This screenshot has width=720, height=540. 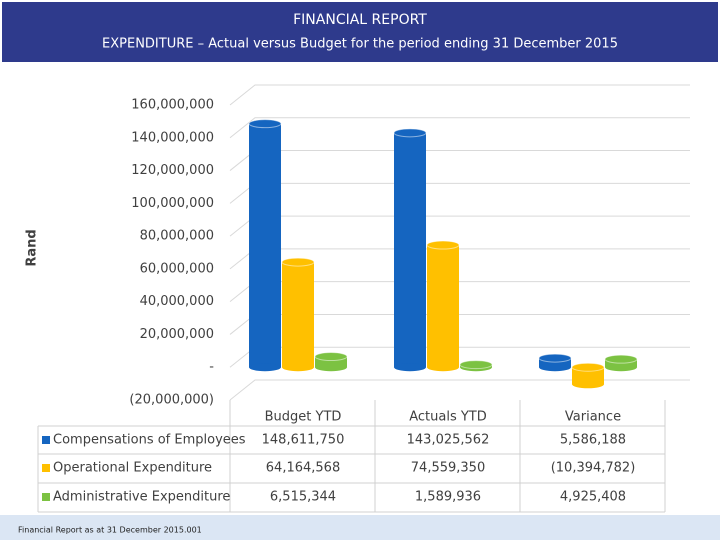 I want to click on legend-label: Operational Expenditure, so click(x=132, y=468).